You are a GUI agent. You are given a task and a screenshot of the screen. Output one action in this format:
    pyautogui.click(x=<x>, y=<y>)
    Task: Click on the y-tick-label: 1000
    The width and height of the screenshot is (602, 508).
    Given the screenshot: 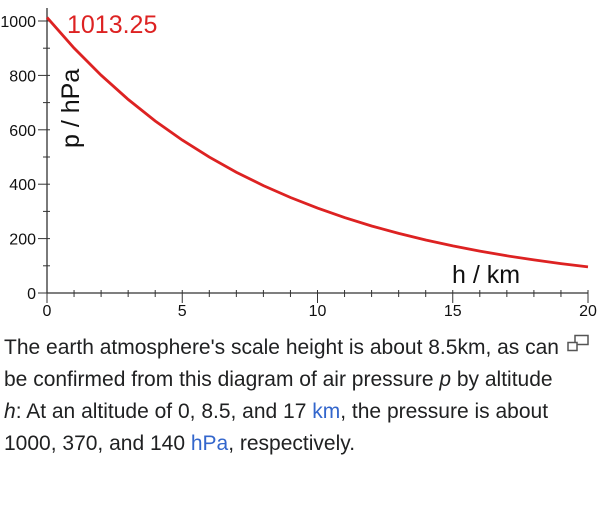 What is the action you would take?
    pyautogui.click(x=18, y=22)
    